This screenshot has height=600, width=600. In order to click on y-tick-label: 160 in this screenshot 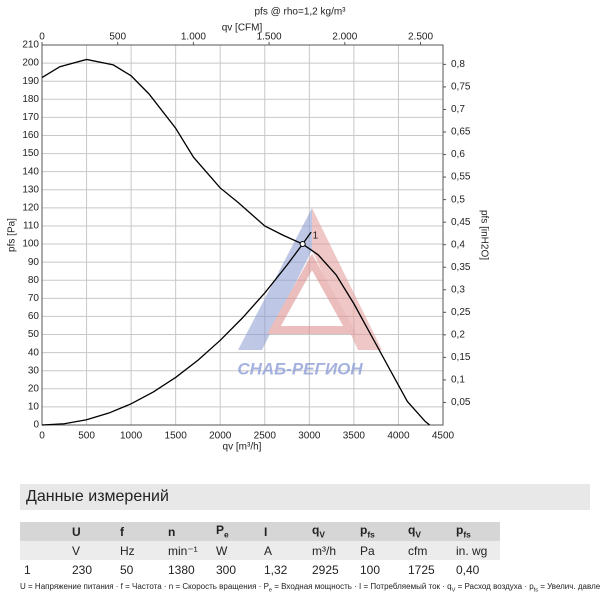, I will do `click(30, 135)`.